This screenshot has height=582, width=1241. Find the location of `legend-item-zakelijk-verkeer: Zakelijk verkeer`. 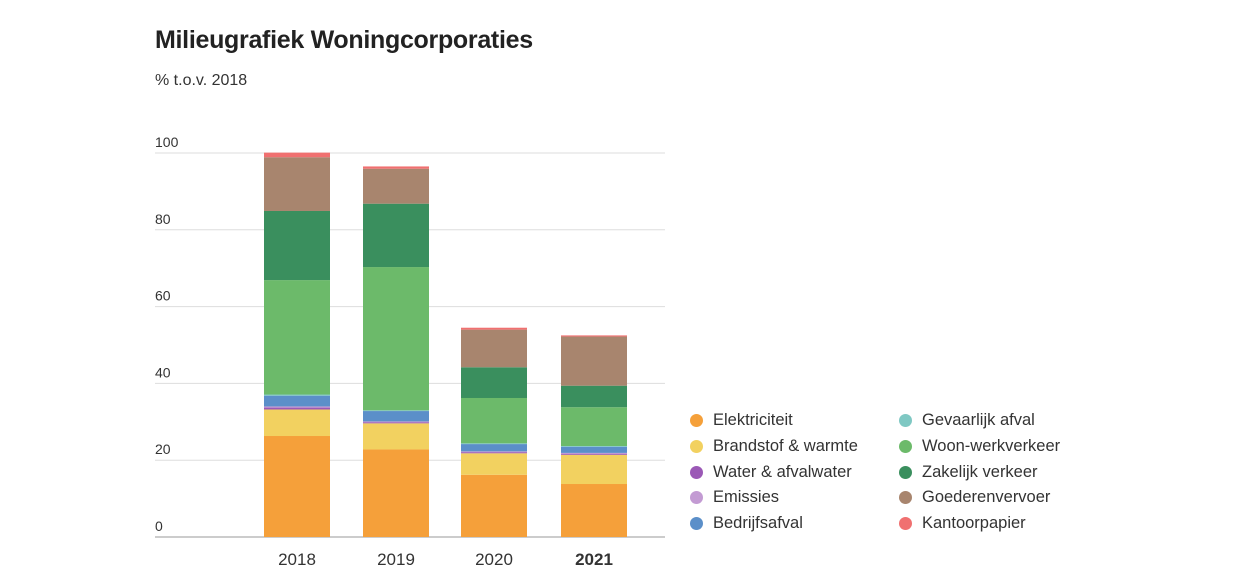

legend-item-zakelijk-verkeer: Zakelijk verkeer is located at coordinates (968, 472).